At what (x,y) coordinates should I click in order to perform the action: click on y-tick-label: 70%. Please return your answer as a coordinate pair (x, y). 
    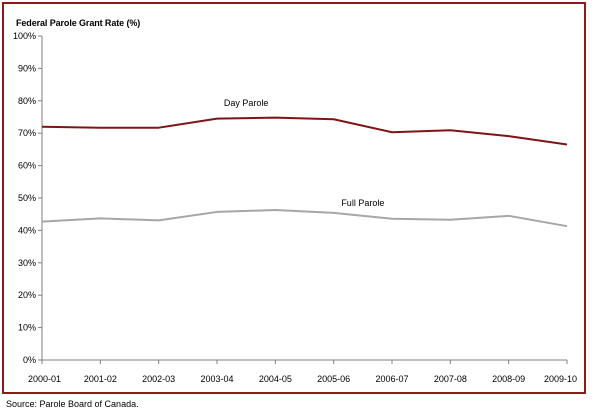
    Looking at the image, I should click on (27, 133).